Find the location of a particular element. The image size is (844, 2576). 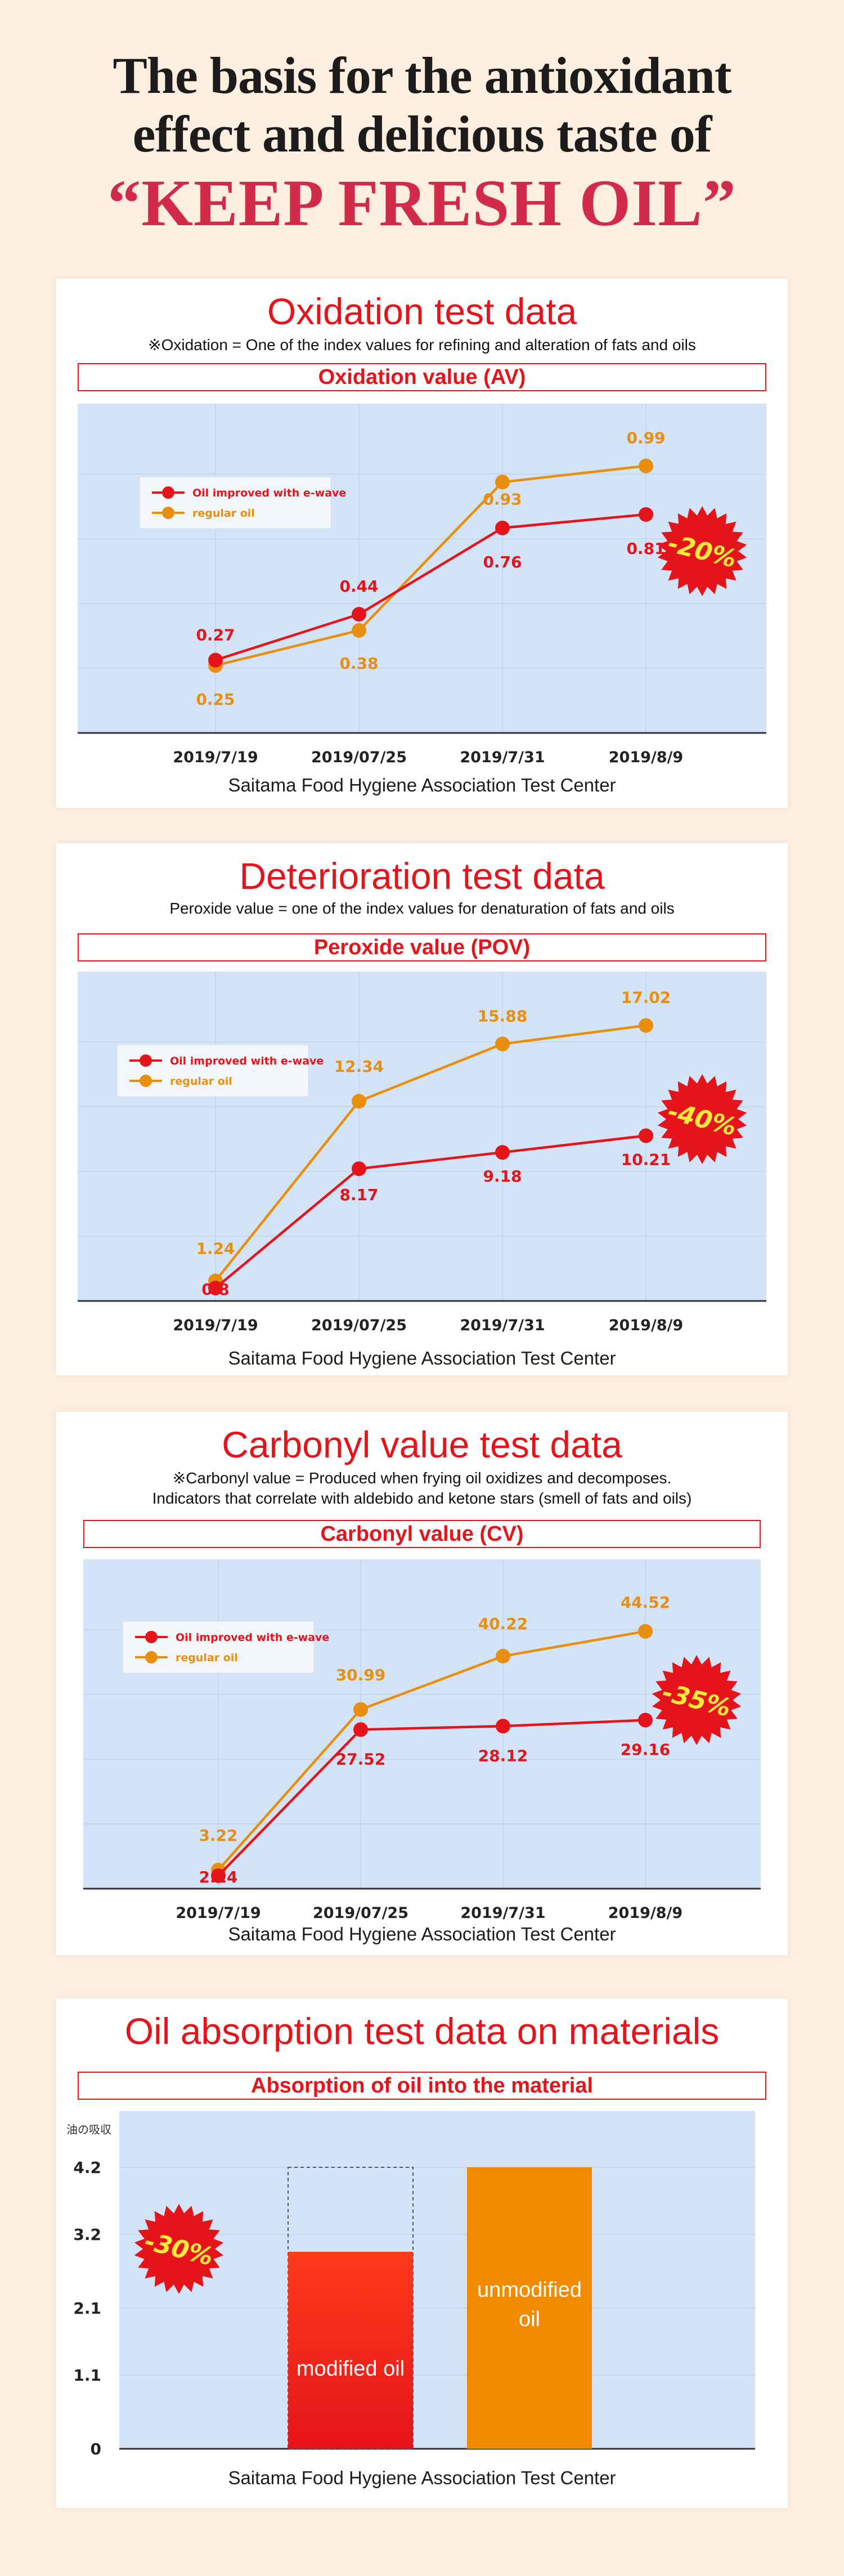

deterioration-badge: -40% is located at coordinates (702, 1119).